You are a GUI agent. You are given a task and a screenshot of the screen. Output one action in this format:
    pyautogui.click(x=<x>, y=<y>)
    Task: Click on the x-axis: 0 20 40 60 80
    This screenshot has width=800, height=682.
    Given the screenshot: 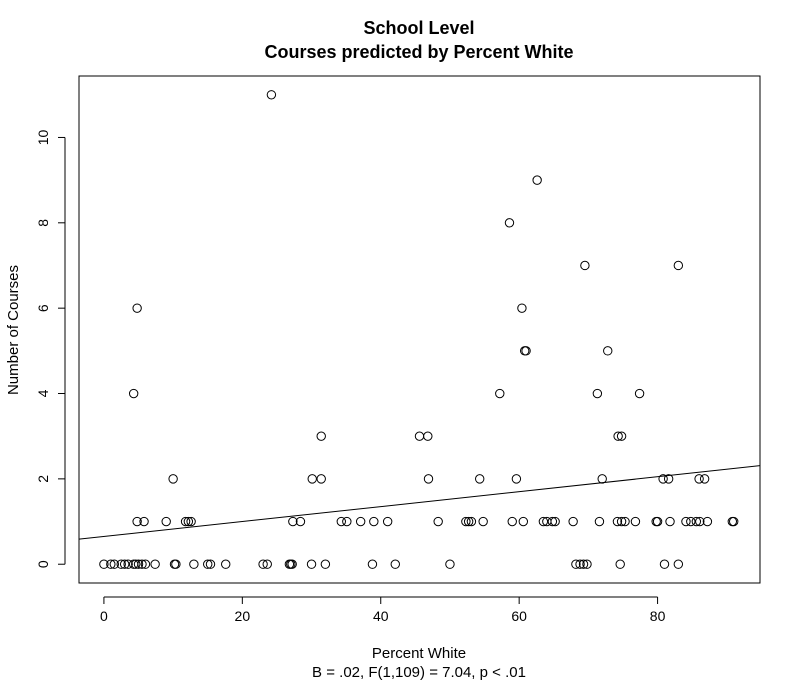 What is the action you would take?
    pyautogui.click(x=383, y=610)
    